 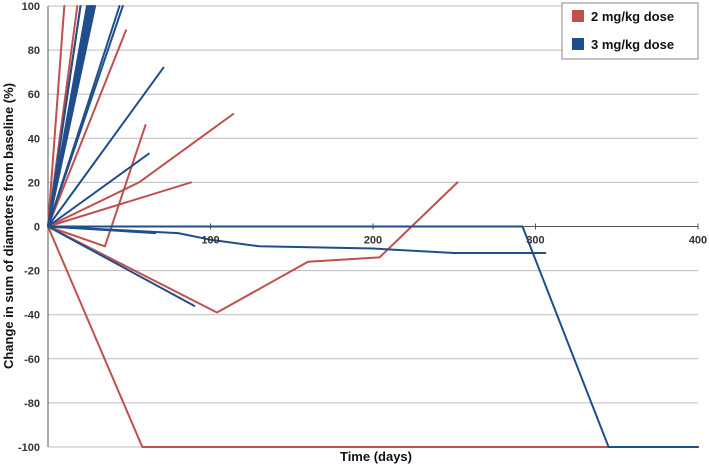 What do you see at coordinates (34, 183) in the screenshot?
I see `y-tick-label: 20` at bounding box center [34, 183].